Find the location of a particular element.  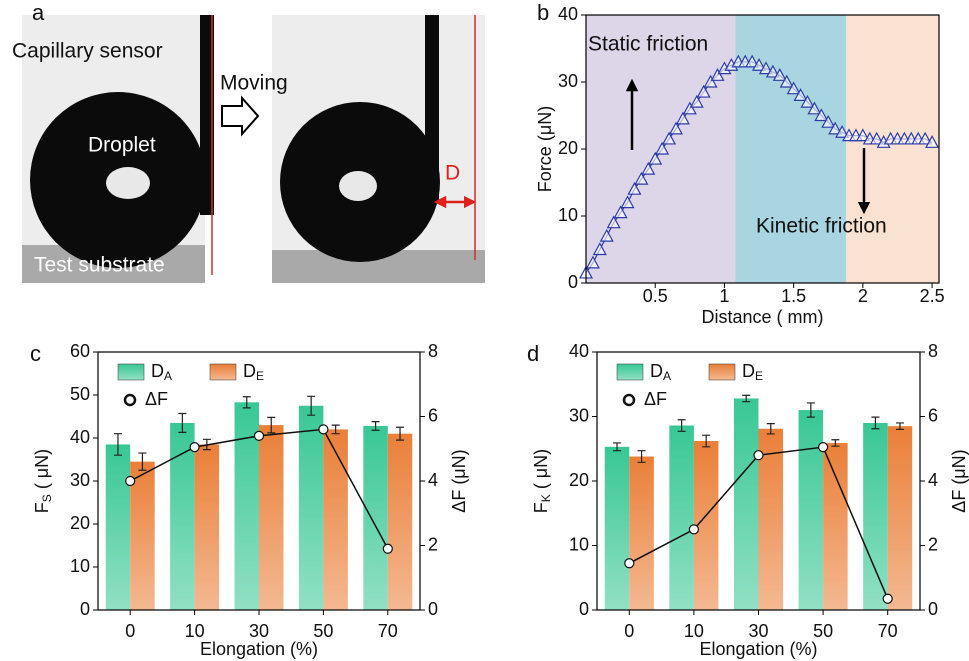

region is located at coordinates (892, 149).